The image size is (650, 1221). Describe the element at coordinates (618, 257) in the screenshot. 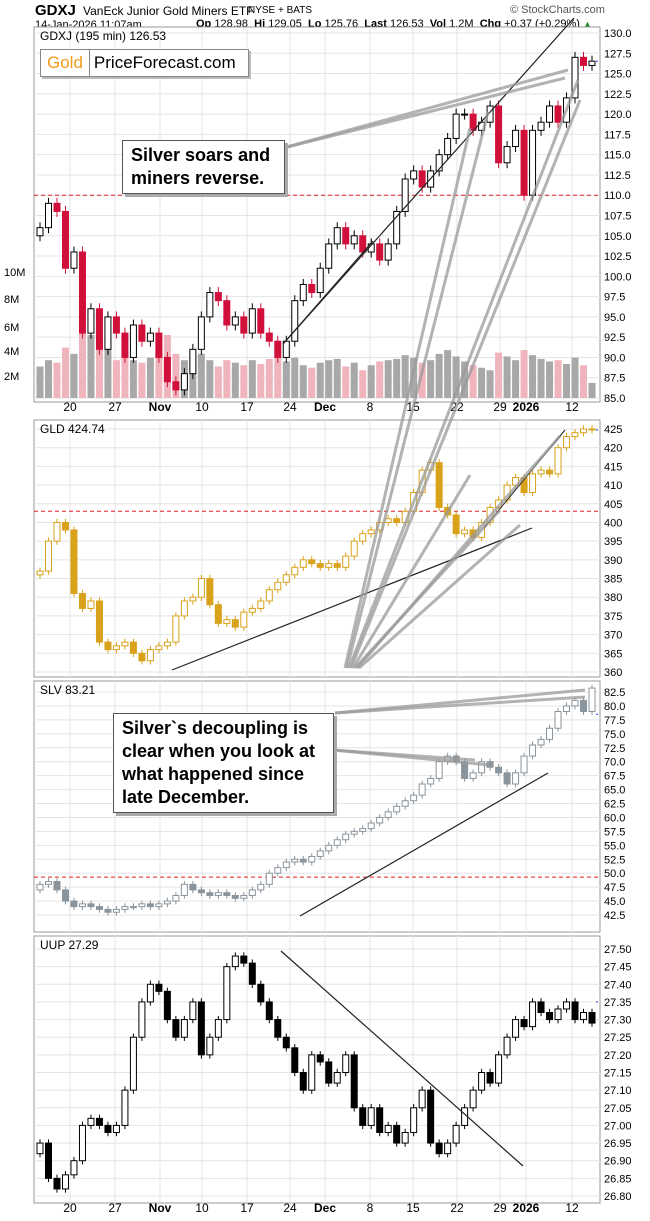

I see `y-tick-label: 102.5` at that location.